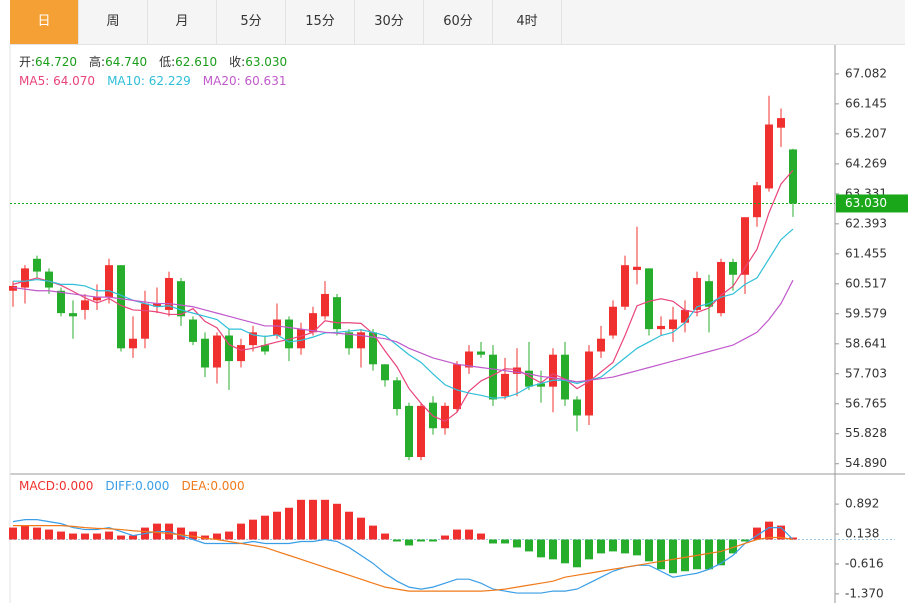 This screenshot has width=915, height=603. Describe the element at coordinates (44, 22) in the screenshot. I see `period-tab: 日` at that location.